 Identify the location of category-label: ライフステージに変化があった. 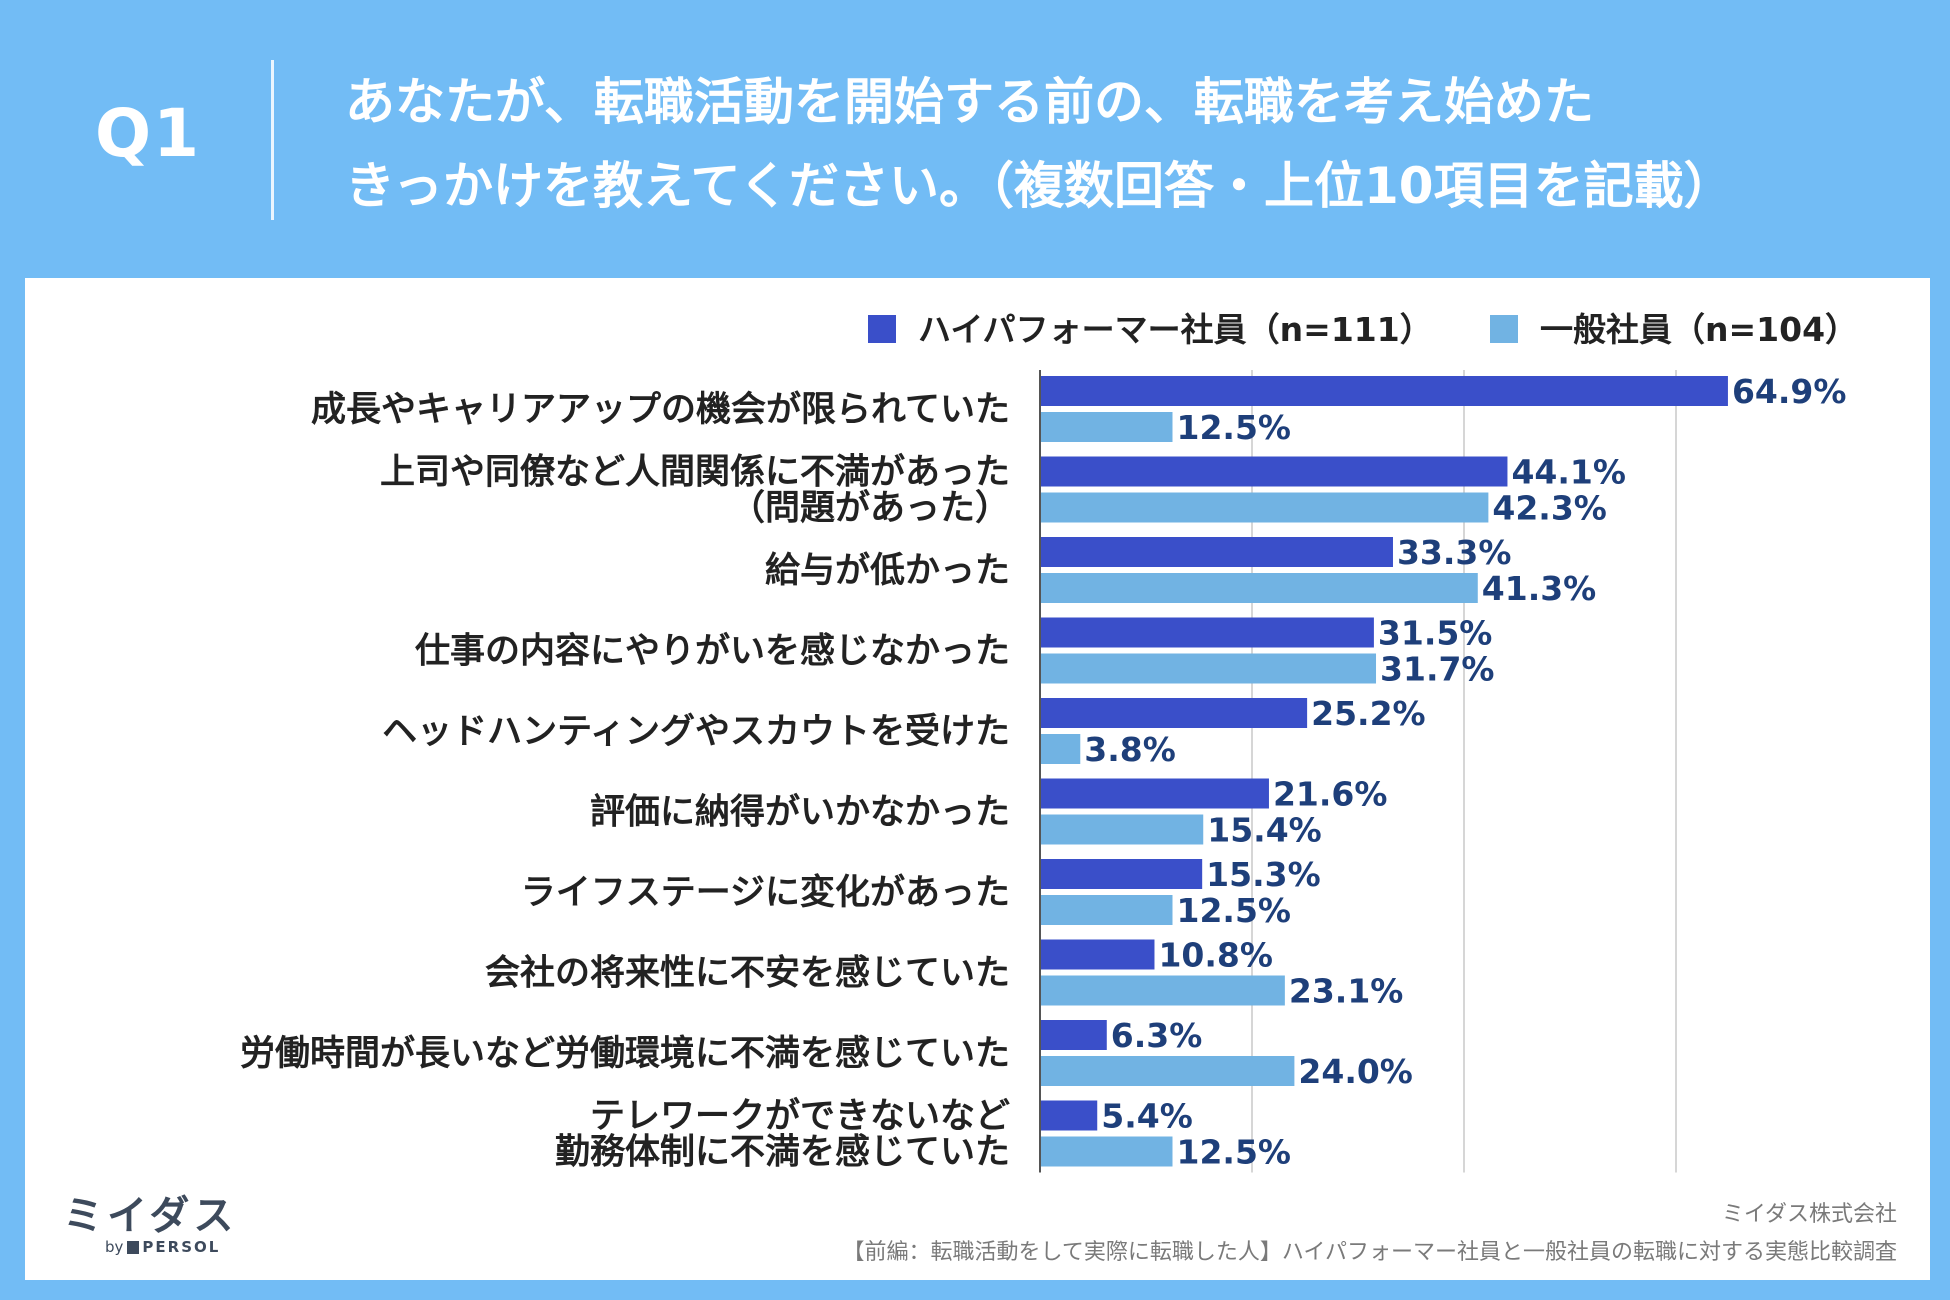
(765, 892).